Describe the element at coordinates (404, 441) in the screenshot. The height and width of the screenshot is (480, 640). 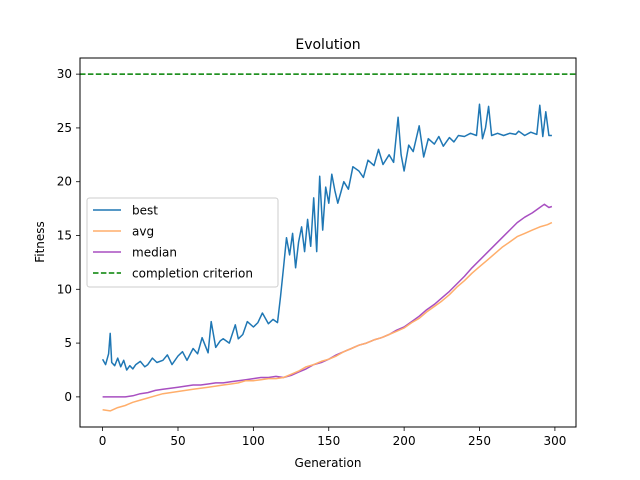
I see `x-tick-label: 200` at that location.